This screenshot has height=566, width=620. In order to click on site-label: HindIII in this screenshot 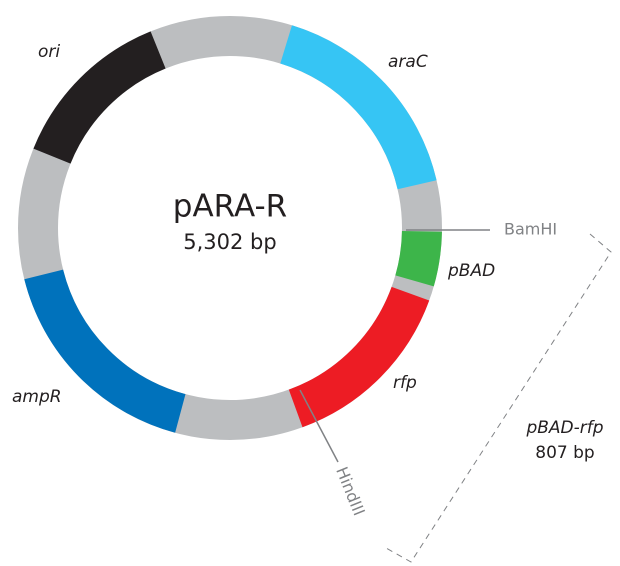, I will do `click(350, 491)`.